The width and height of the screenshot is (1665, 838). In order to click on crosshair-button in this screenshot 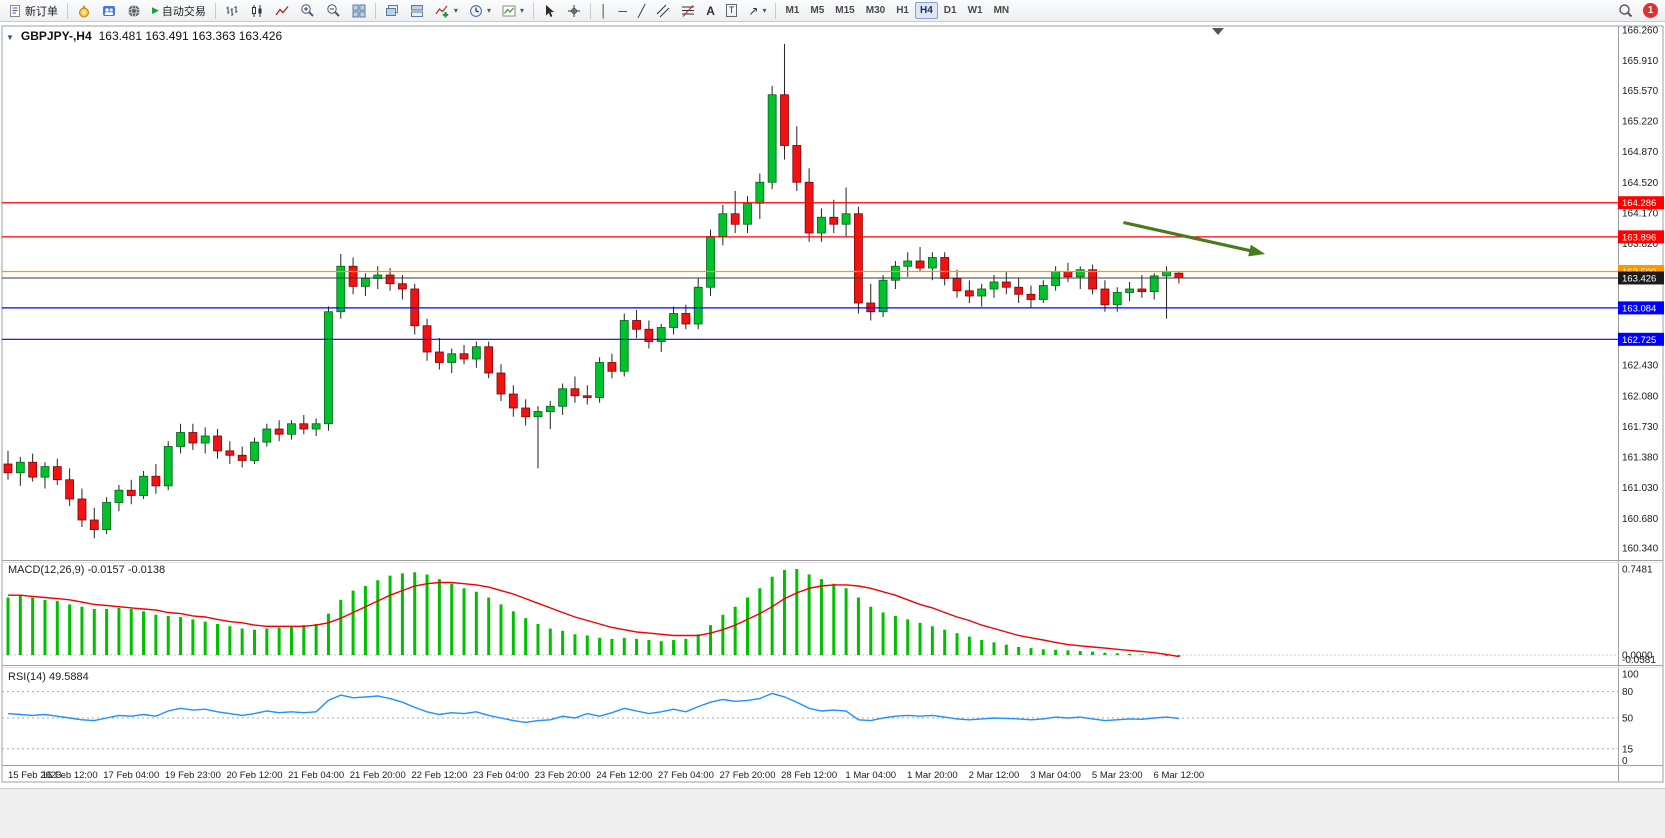, I will do `click(574, 10)`.